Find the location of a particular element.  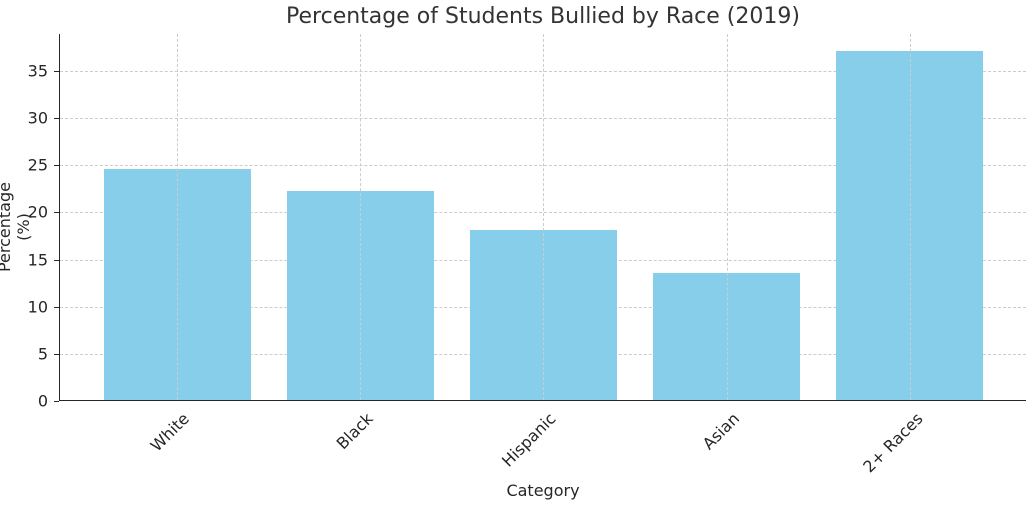

y-tick-label: 30 is located at coordinates (37, 118).